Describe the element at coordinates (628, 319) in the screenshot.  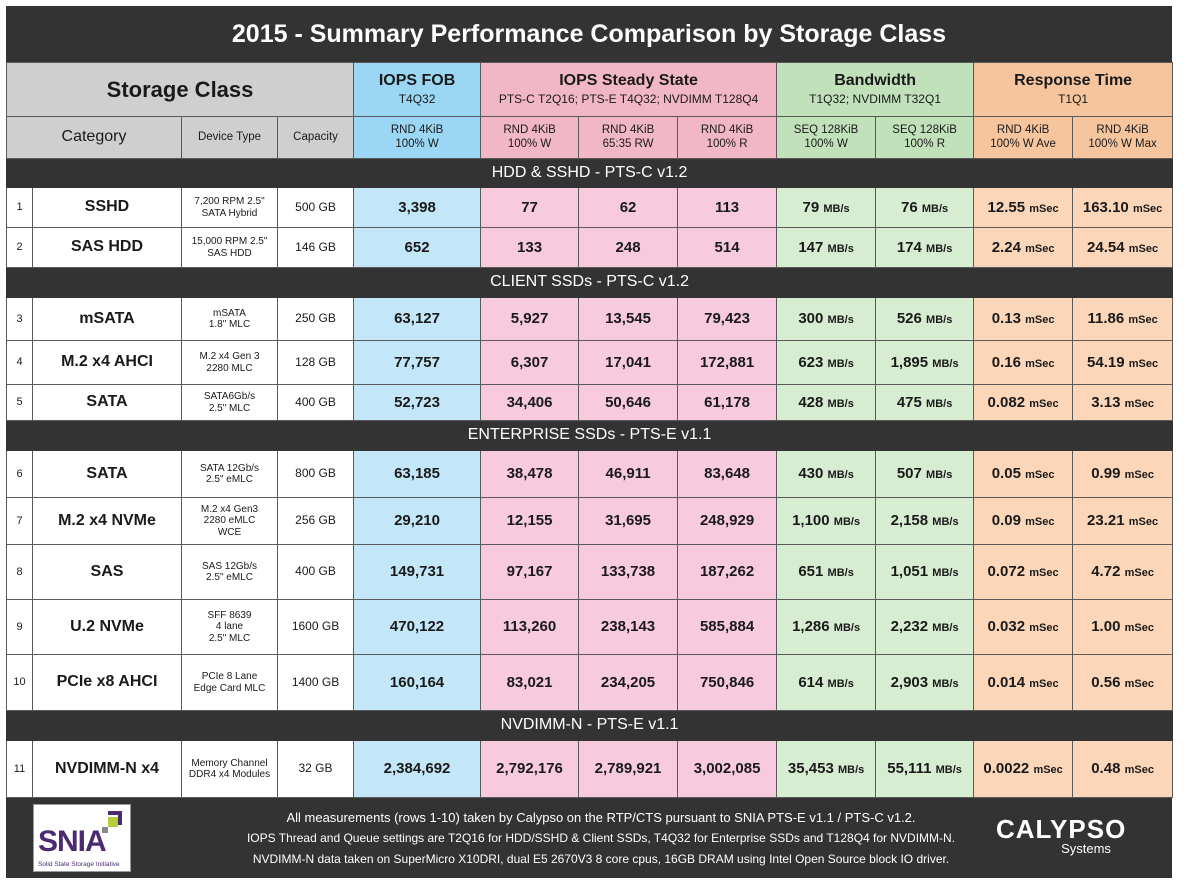
I see `iops-steady-state-cell: 13,545` at that location.